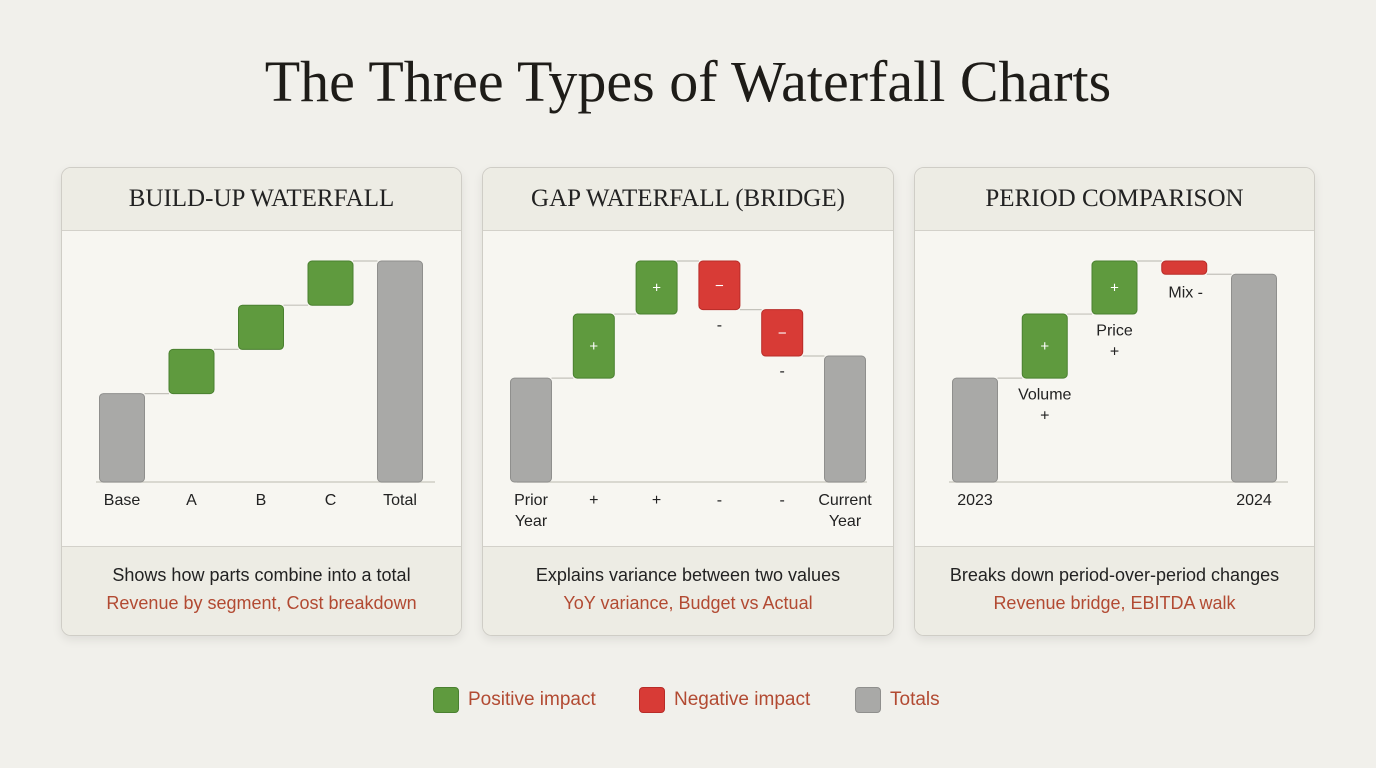  Describe the element at coordinates (191, 500) in the screenshot. I see `x-tick-label: A` at that location.